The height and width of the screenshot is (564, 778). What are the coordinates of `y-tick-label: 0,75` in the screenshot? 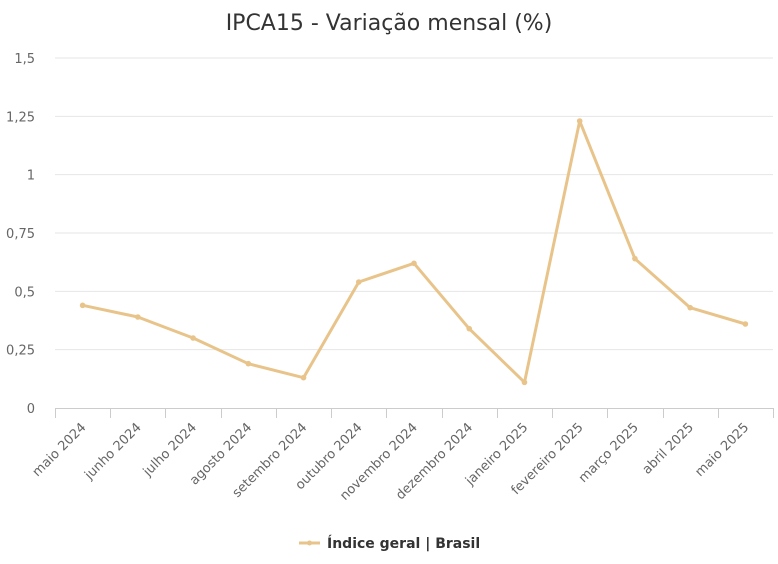 It's located at (20, 234).